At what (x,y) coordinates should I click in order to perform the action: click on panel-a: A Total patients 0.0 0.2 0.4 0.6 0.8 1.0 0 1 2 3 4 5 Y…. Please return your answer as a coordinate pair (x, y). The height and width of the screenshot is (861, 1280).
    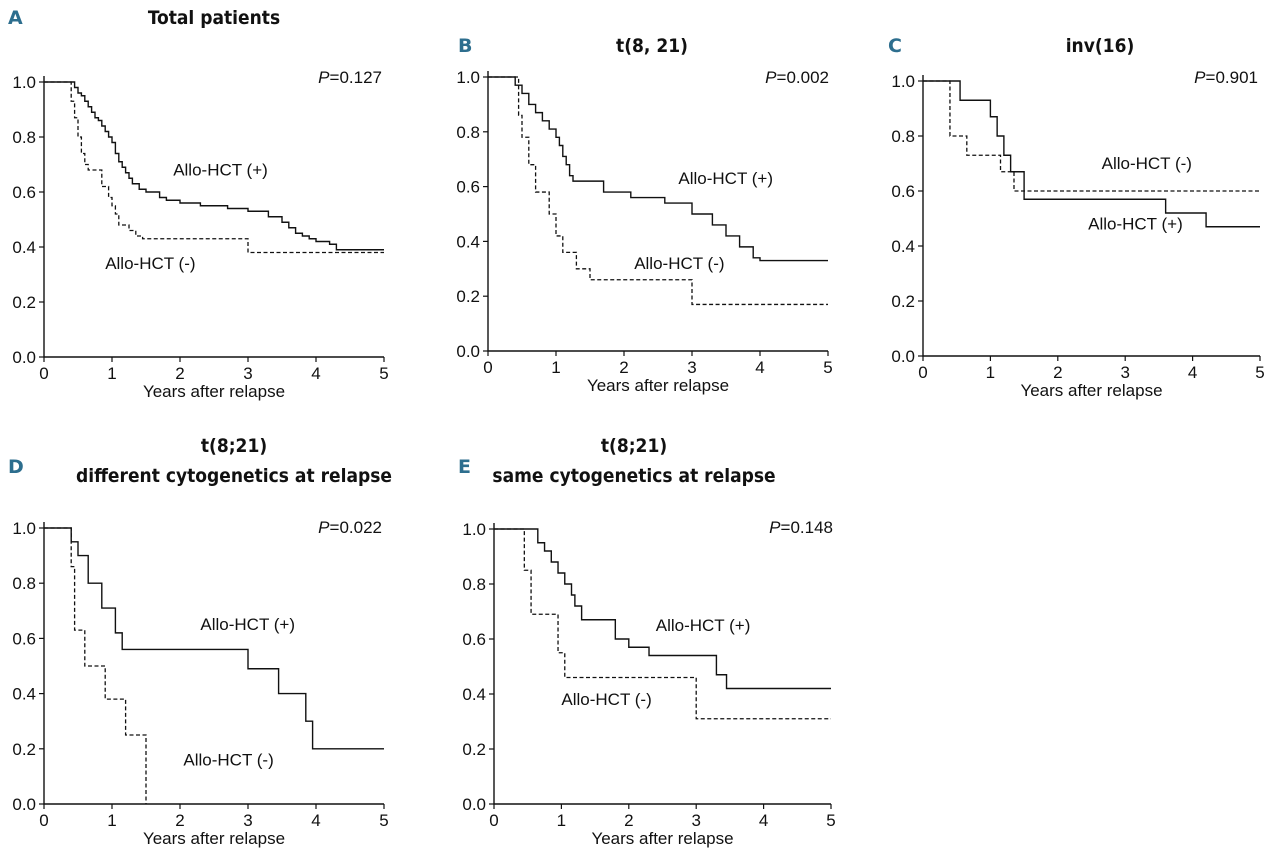
    Looking at the image, I should click on (198, 204).